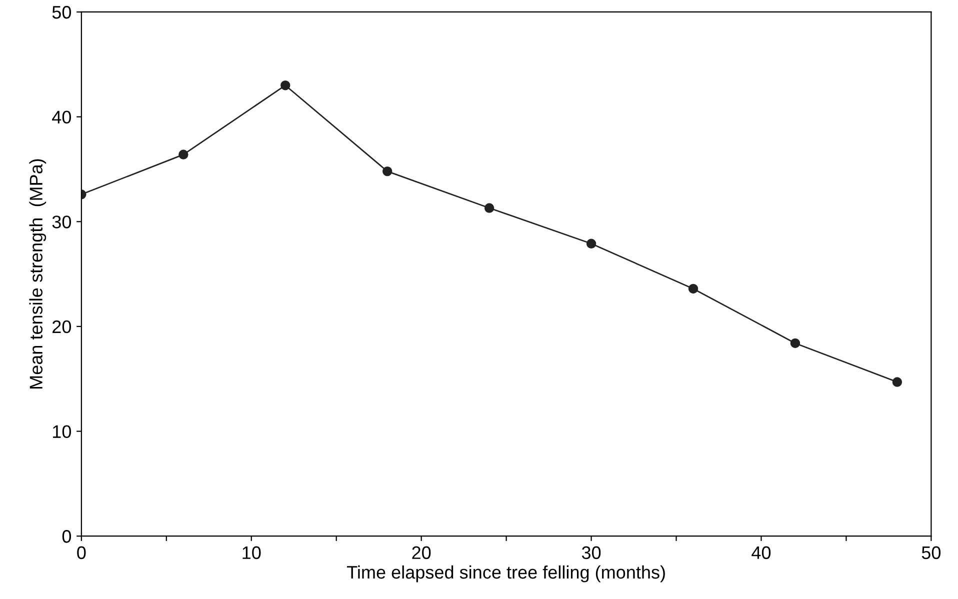  I want to click on x-tick-label: 20, so click(421, 553).